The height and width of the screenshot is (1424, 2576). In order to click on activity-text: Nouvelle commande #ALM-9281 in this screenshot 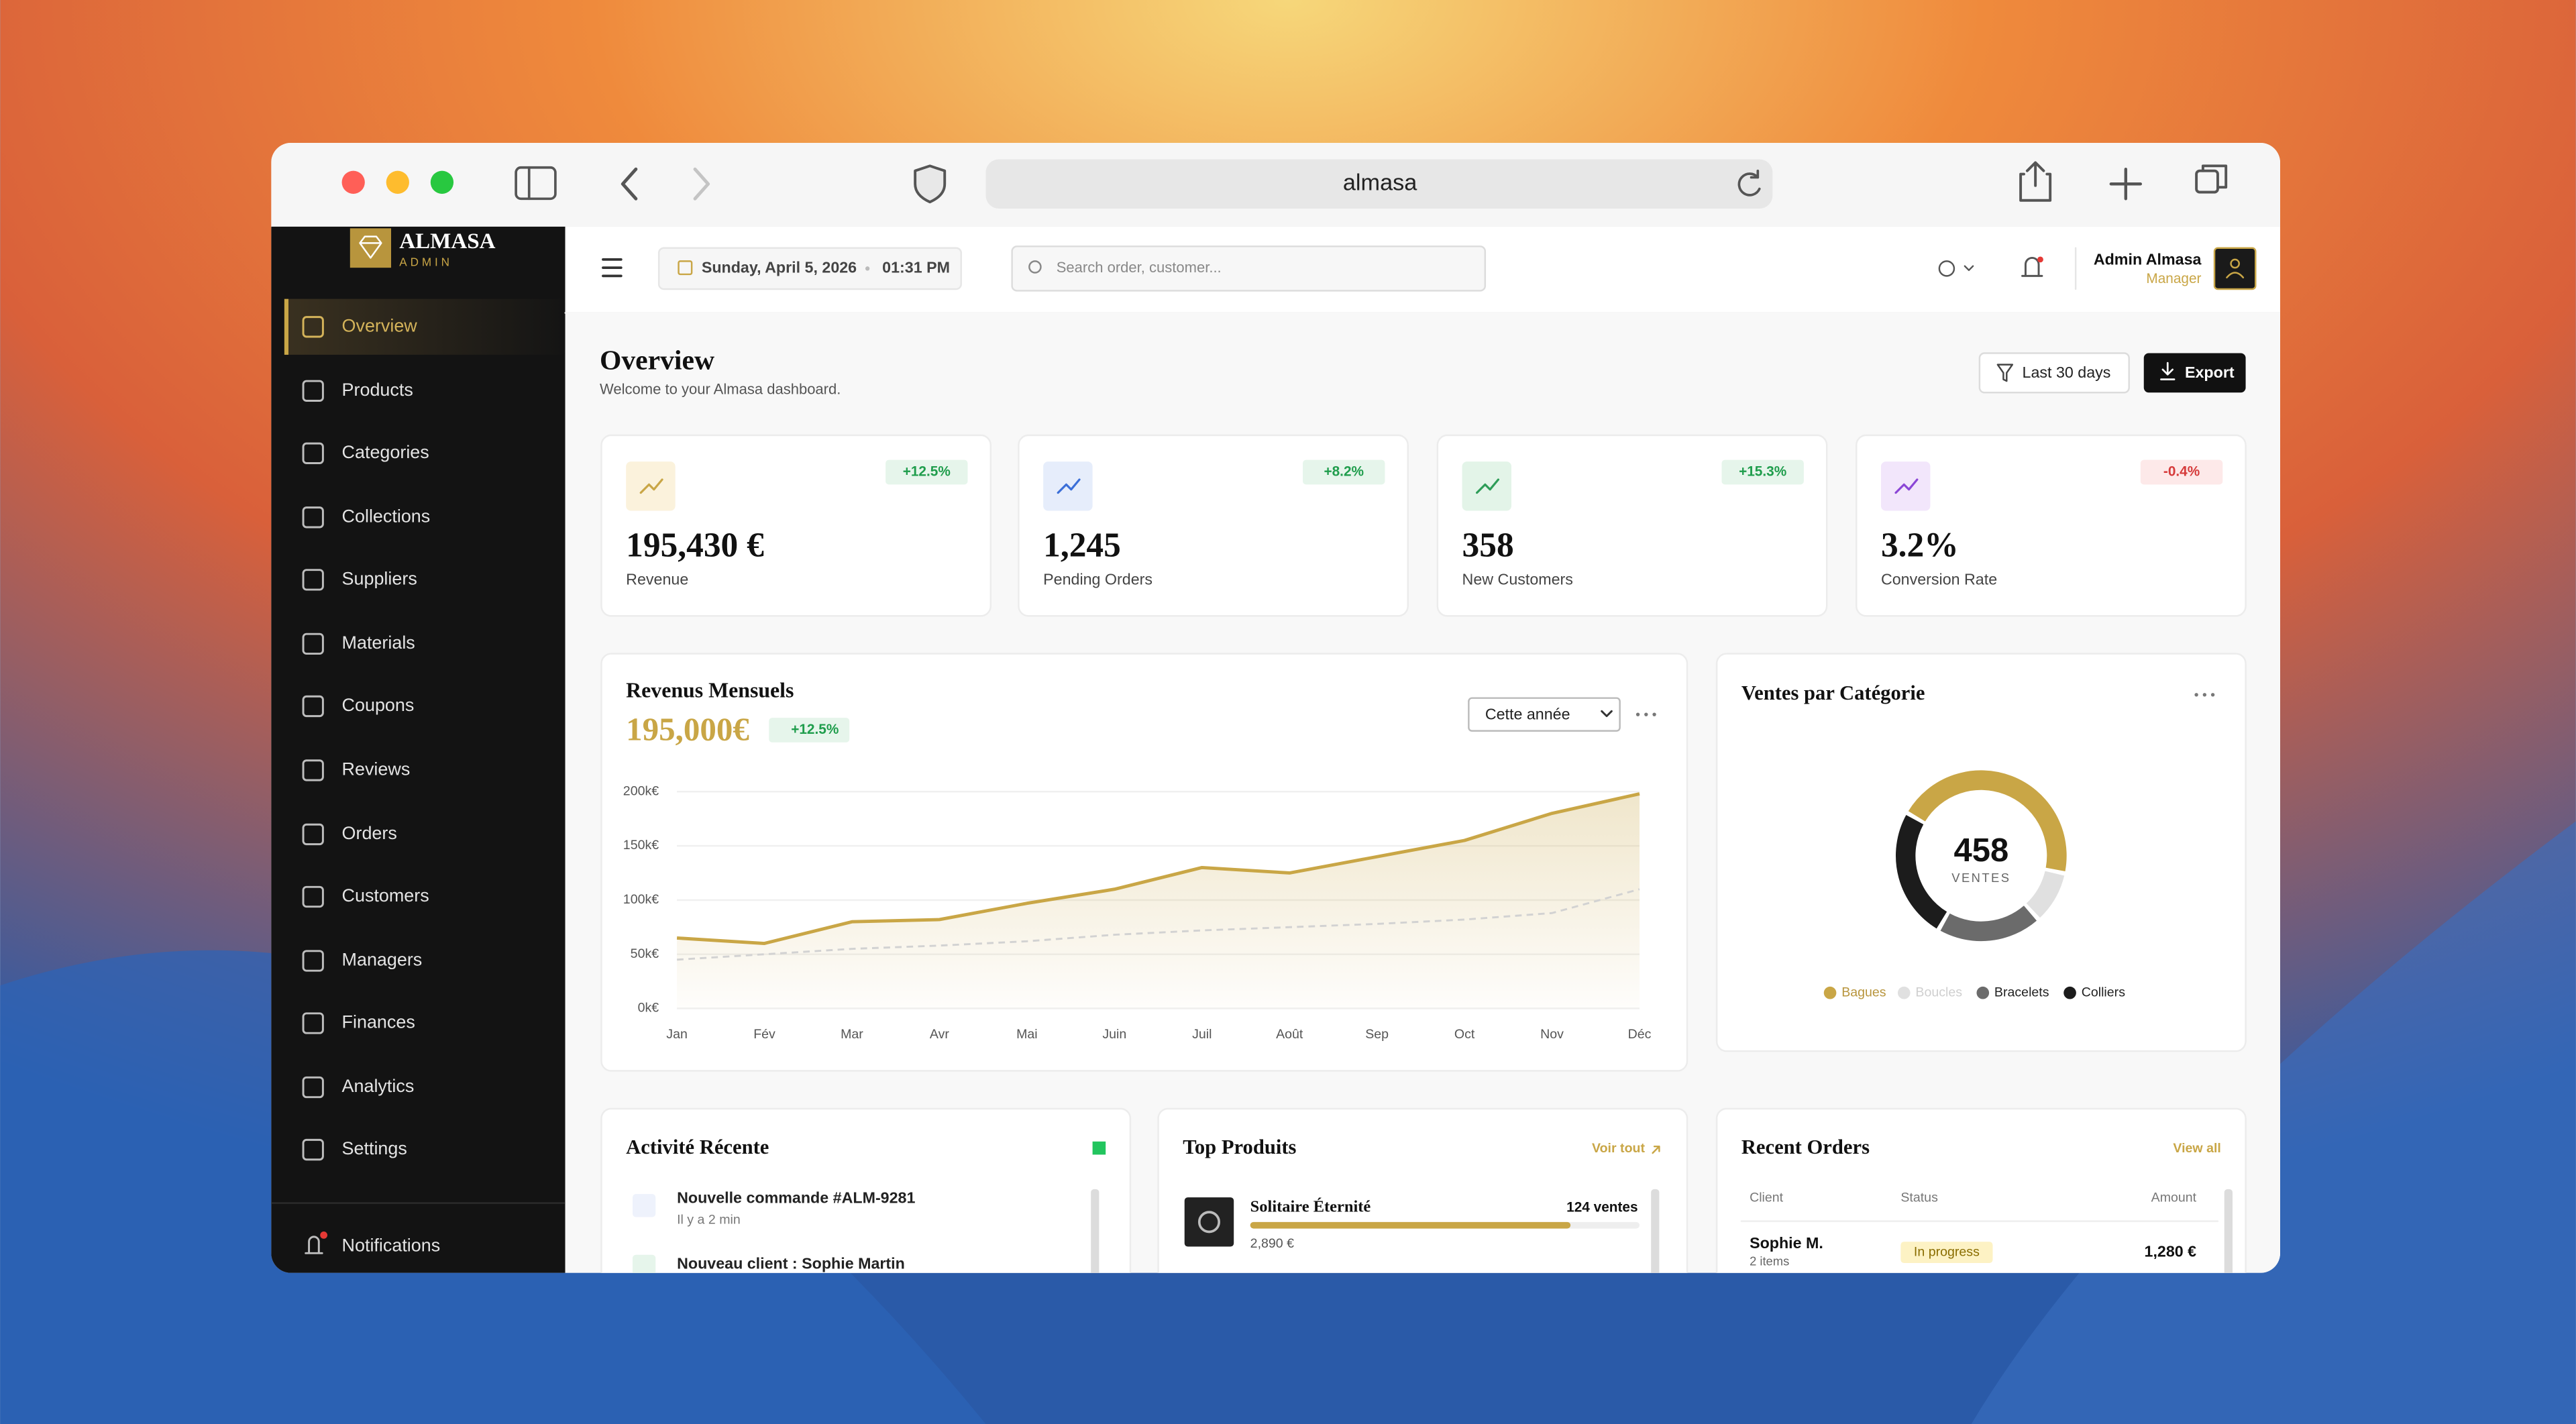, I will do `click(796, 1198)`.